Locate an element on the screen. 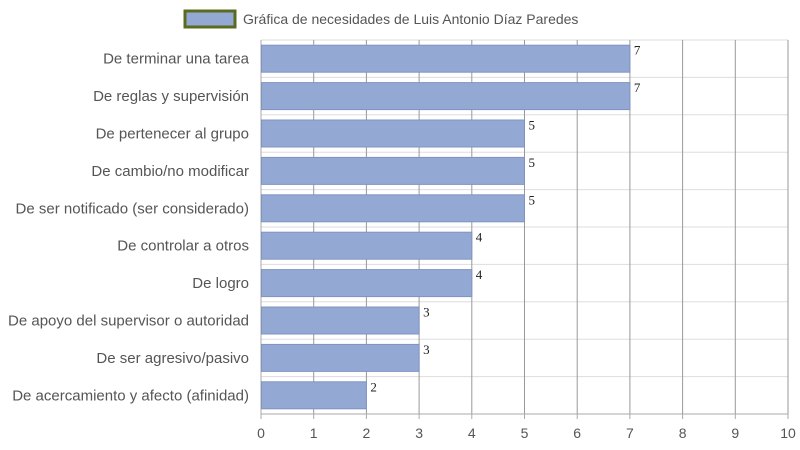 Image resolution: width=800 pixels, height=450 pixels. category-label: De cambio/no modificar is located at coordinates (170, 171).